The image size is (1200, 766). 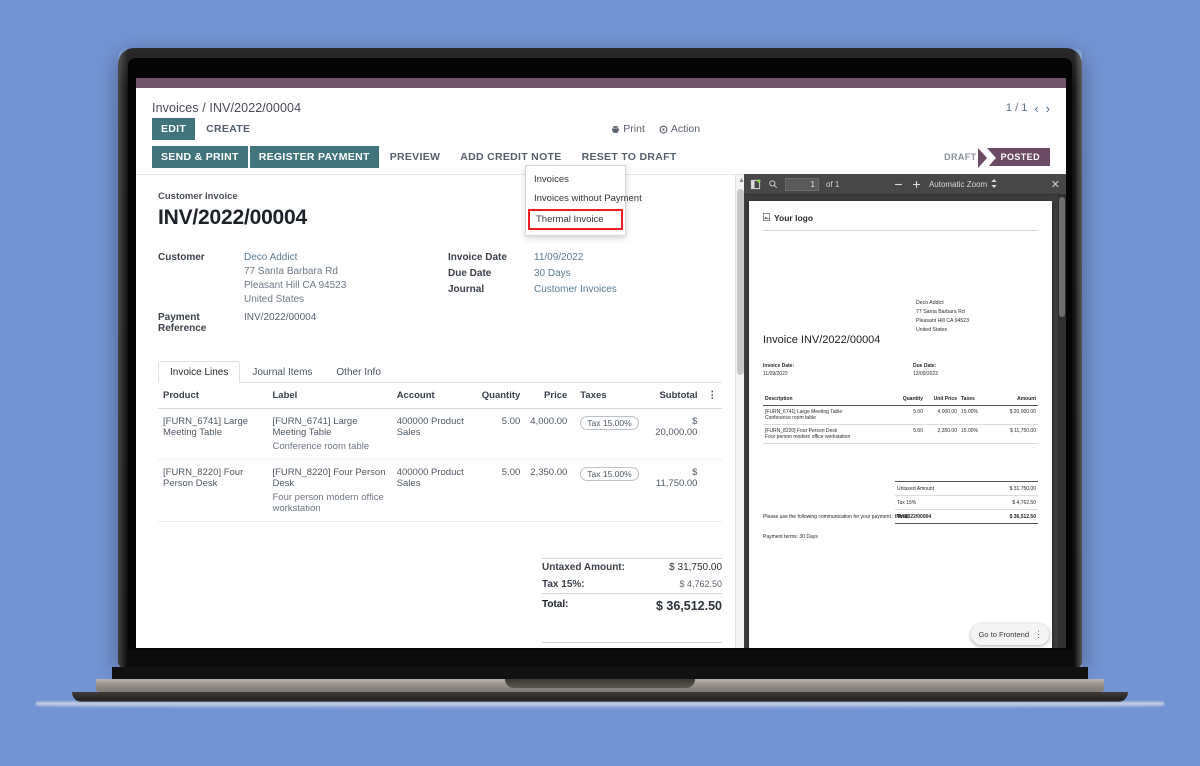 What do you see at coordinates (585, 273) in the screenshot?
I see `due-date-row: Due Date 30 Days` at bounding box center [585, 273].